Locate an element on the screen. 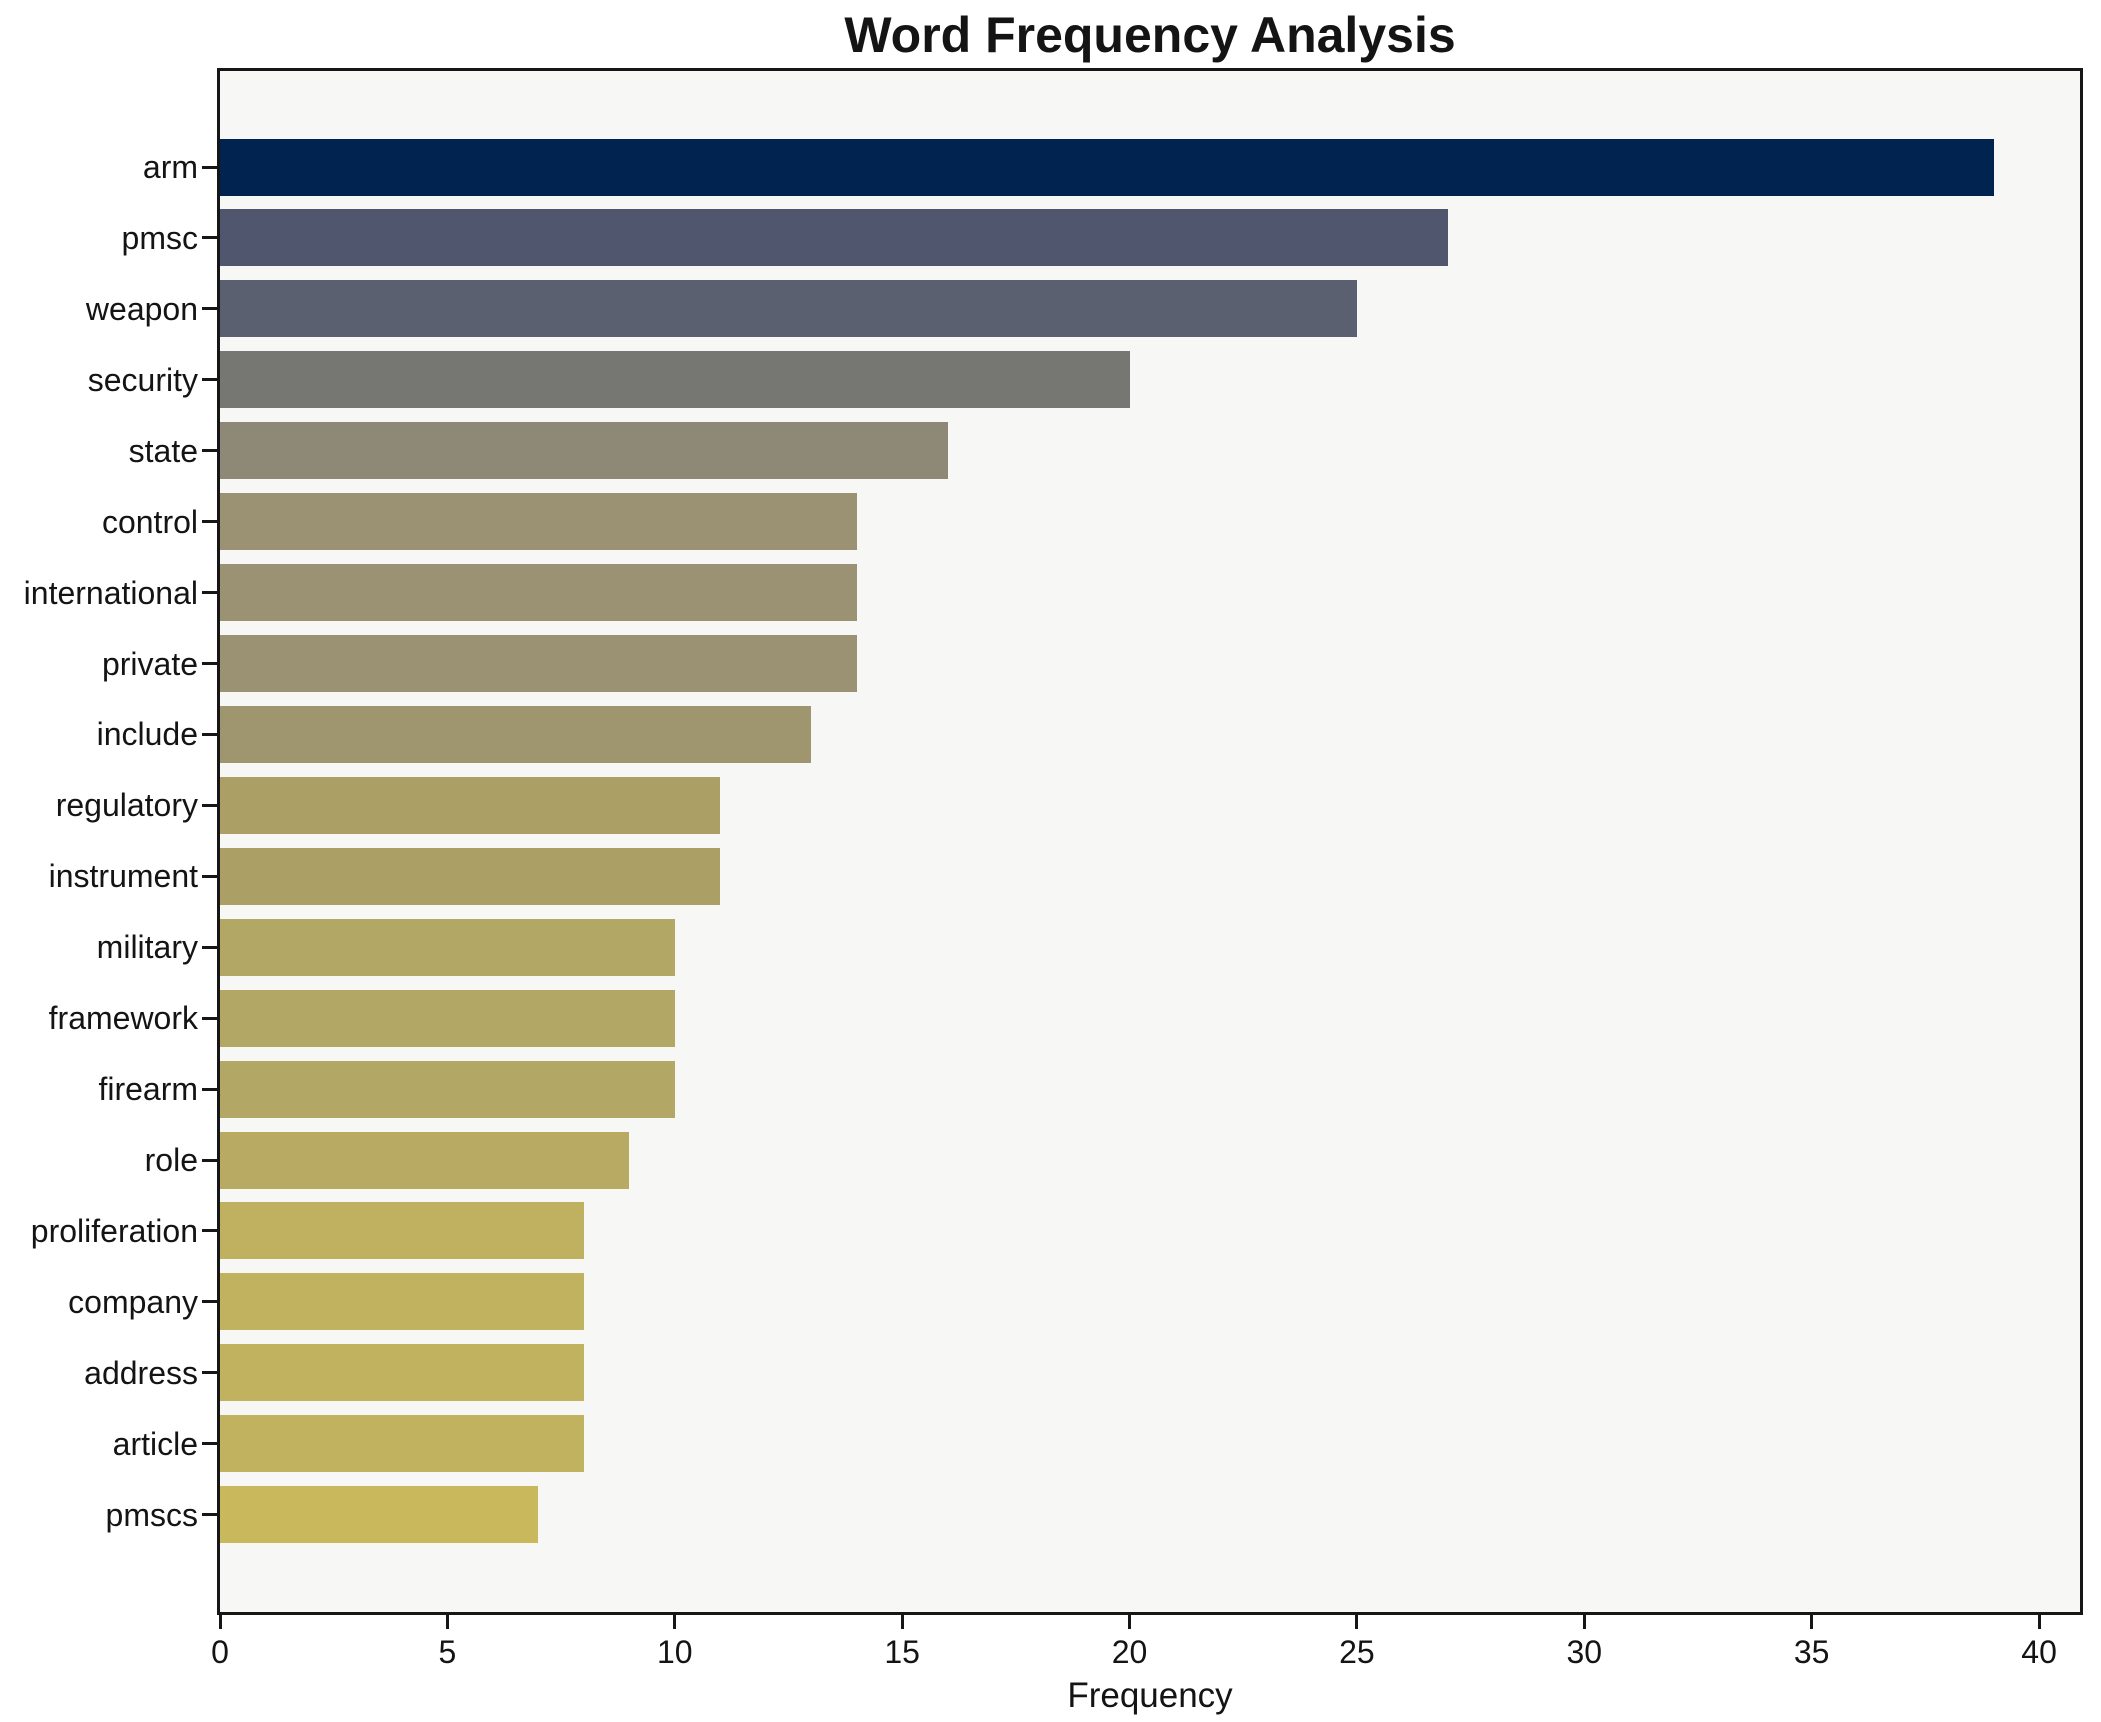  y-tick-mark-private is located at coordinates (209, 663).